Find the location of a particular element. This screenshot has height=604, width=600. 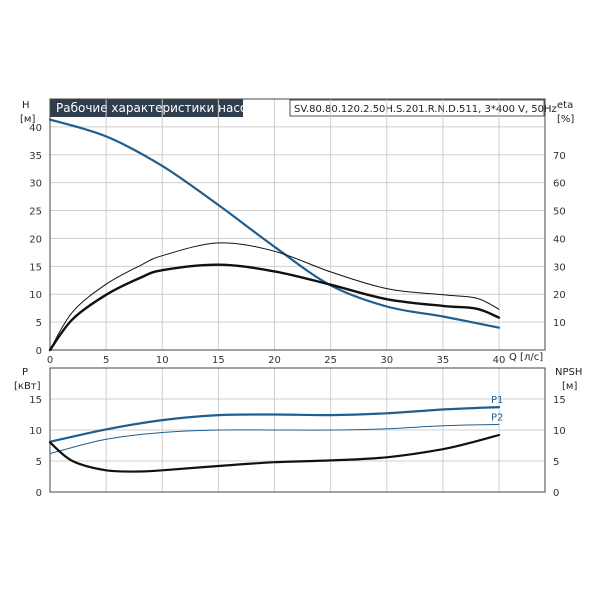

right-axis-tick-label: 30 is located at coordinates (559, 267).